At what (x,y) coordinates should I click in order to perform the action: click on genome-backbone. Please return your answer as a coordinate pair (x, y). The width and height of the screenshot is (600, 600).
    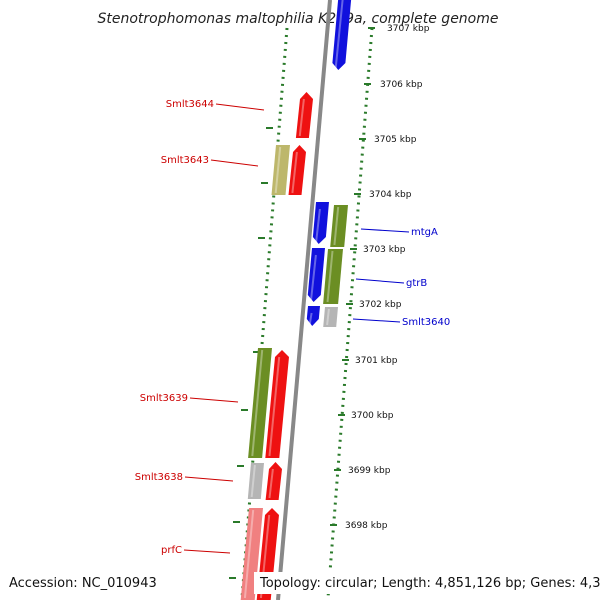
    Looking at the image, I should click on (304, 300).